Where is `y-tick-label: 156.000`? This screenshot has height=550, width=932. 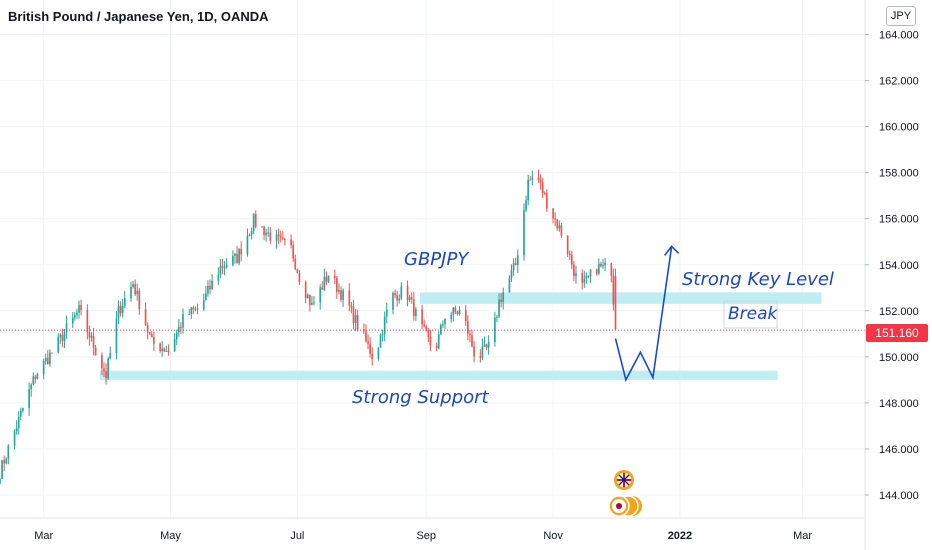
y-tick-label: 156.000 is located at coordinates (899, 220).